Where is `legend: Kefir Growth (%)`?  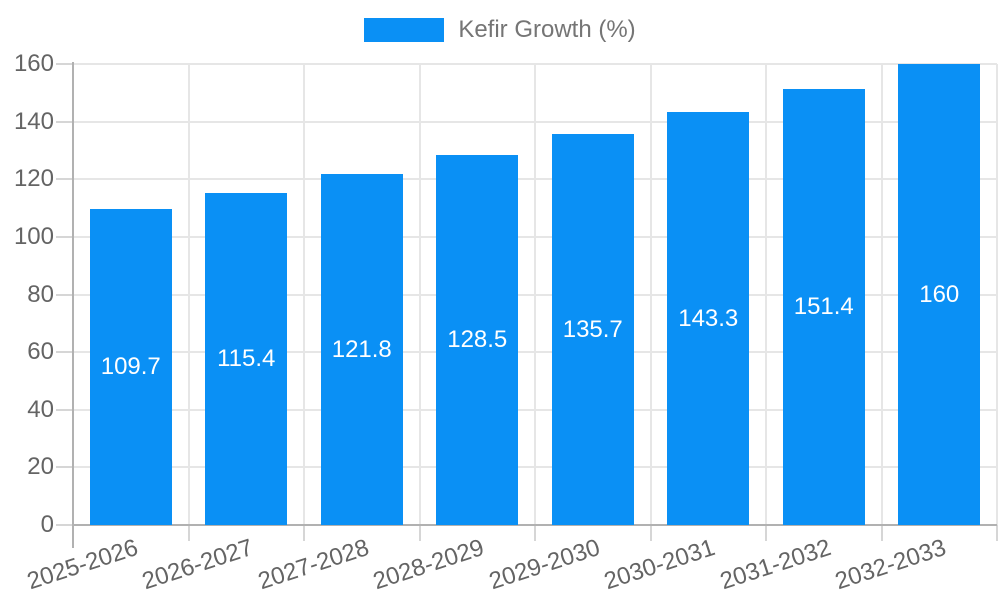
legend: Kefir Growth (%) is located at coordinates (500, 29).